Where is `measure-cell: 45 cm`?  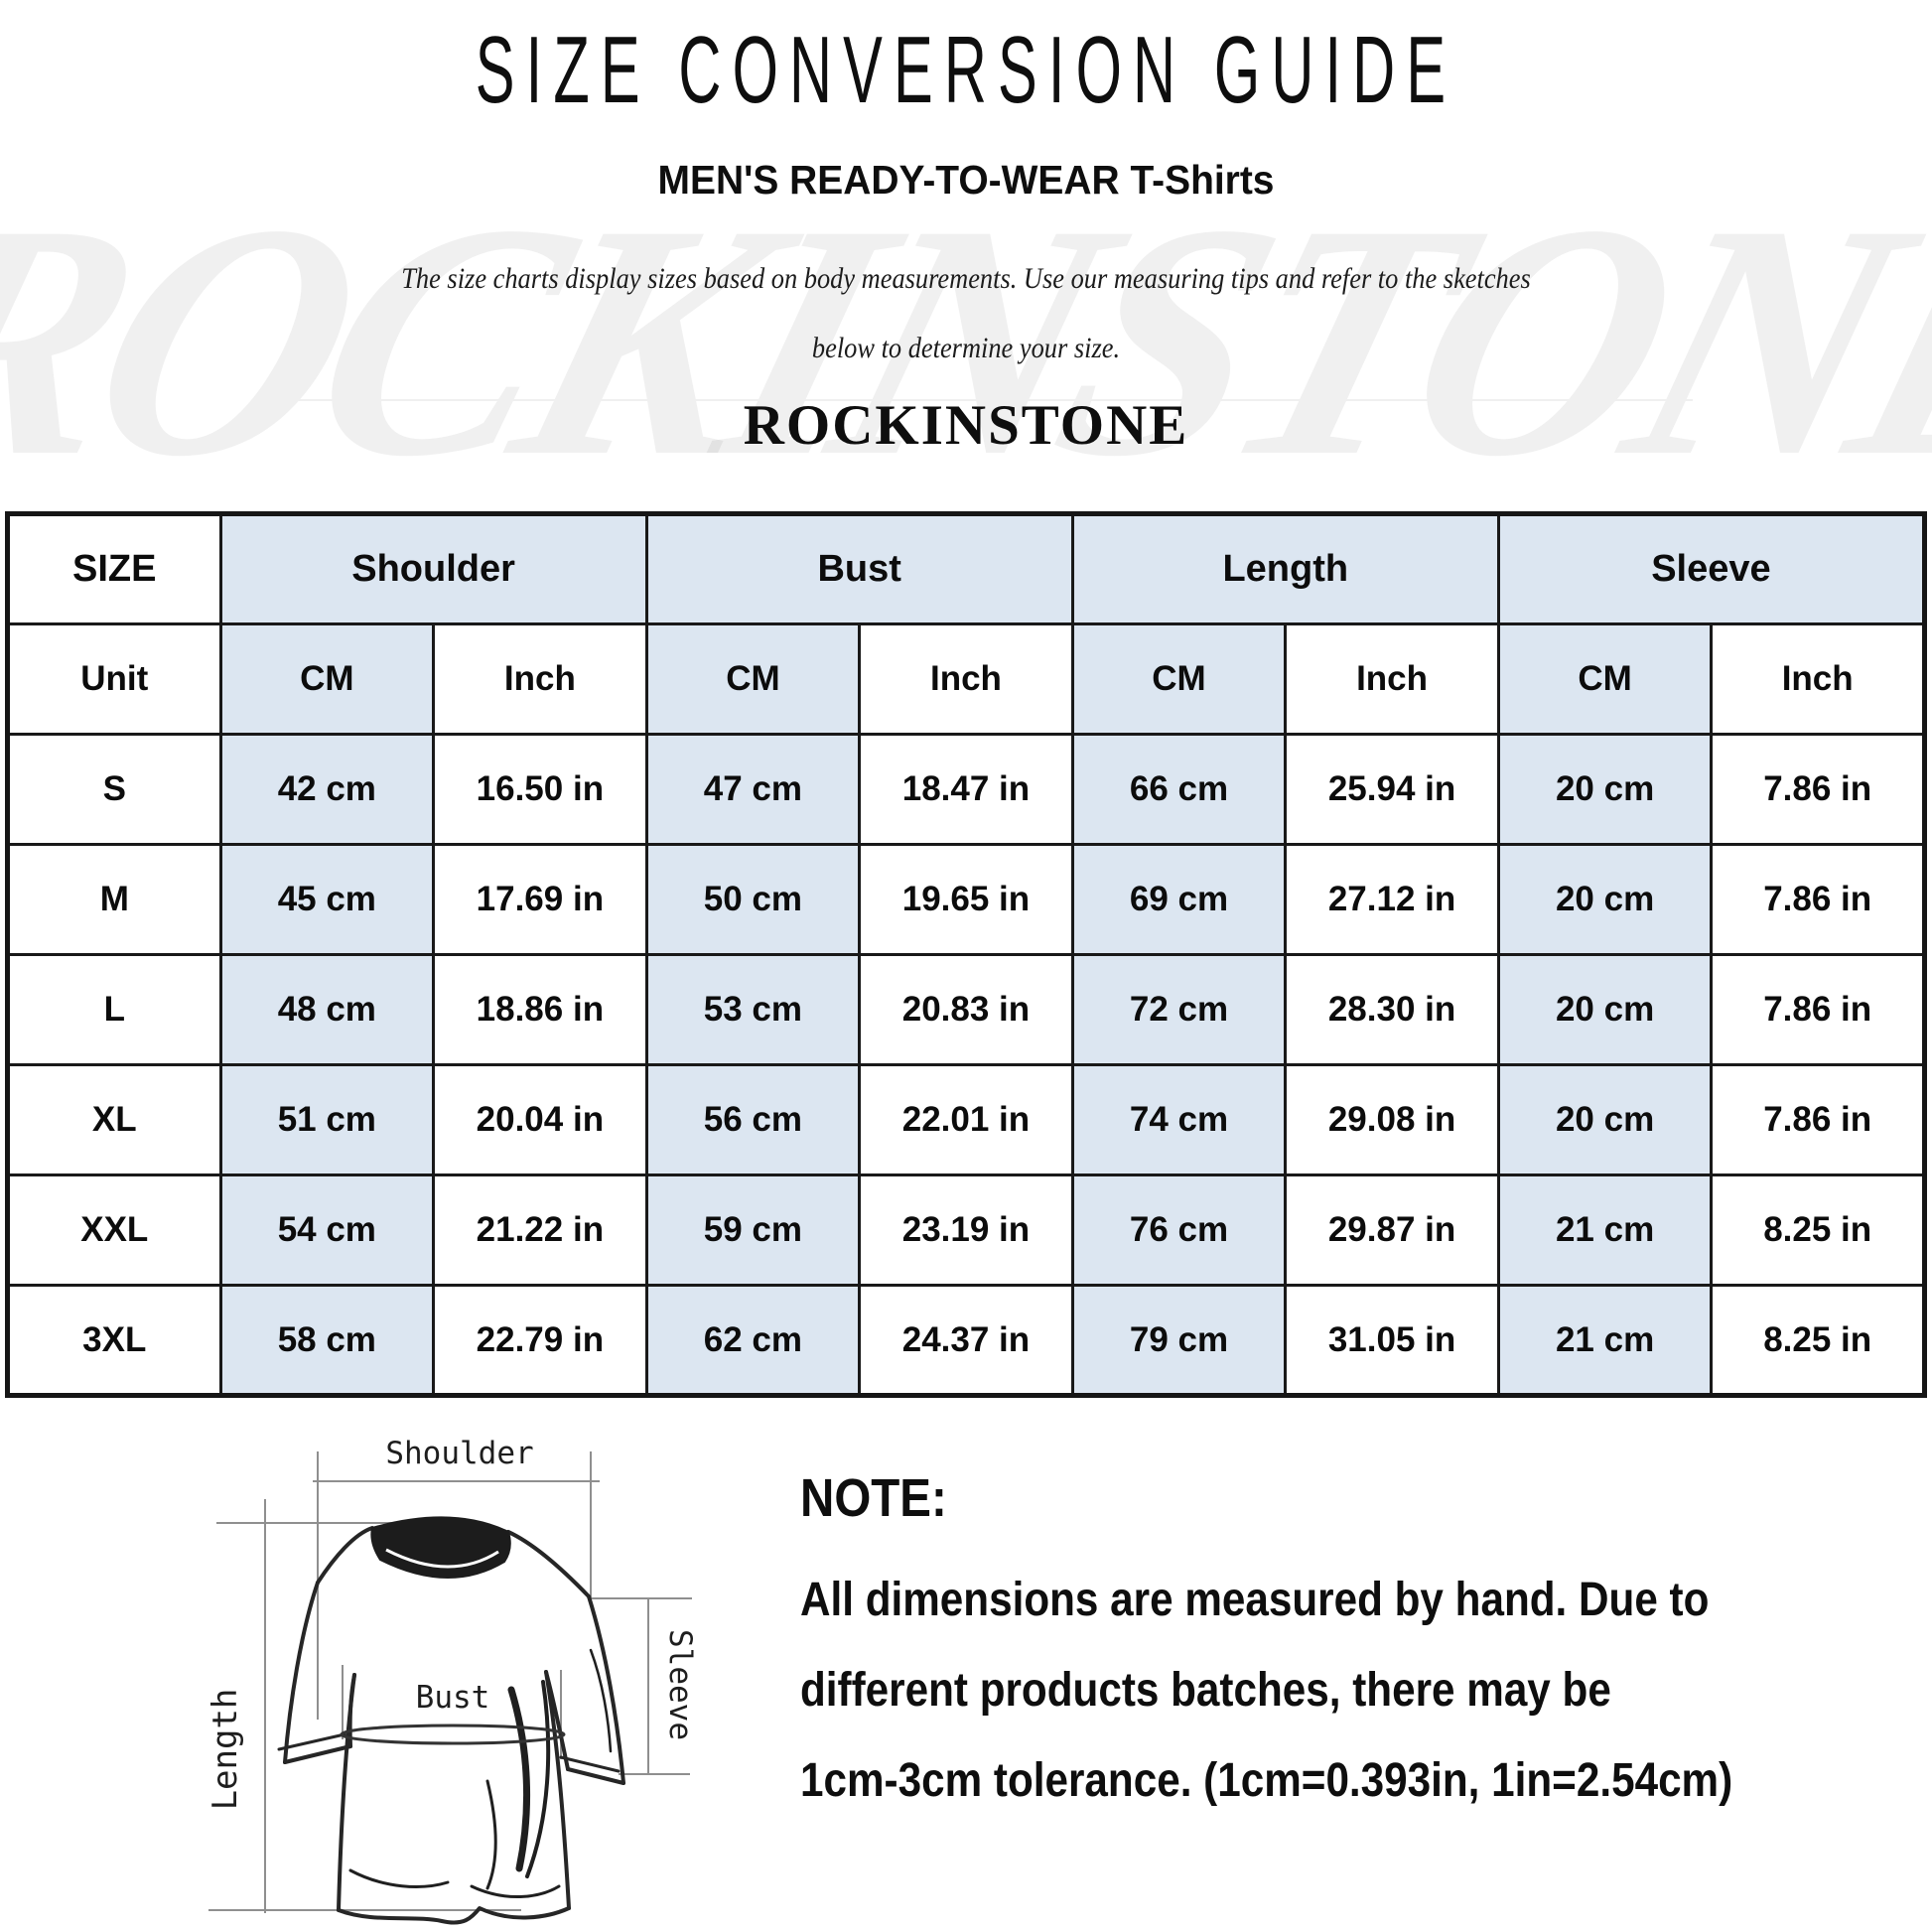 measure-cell: 45 cm is located at coordinates (327, 899).